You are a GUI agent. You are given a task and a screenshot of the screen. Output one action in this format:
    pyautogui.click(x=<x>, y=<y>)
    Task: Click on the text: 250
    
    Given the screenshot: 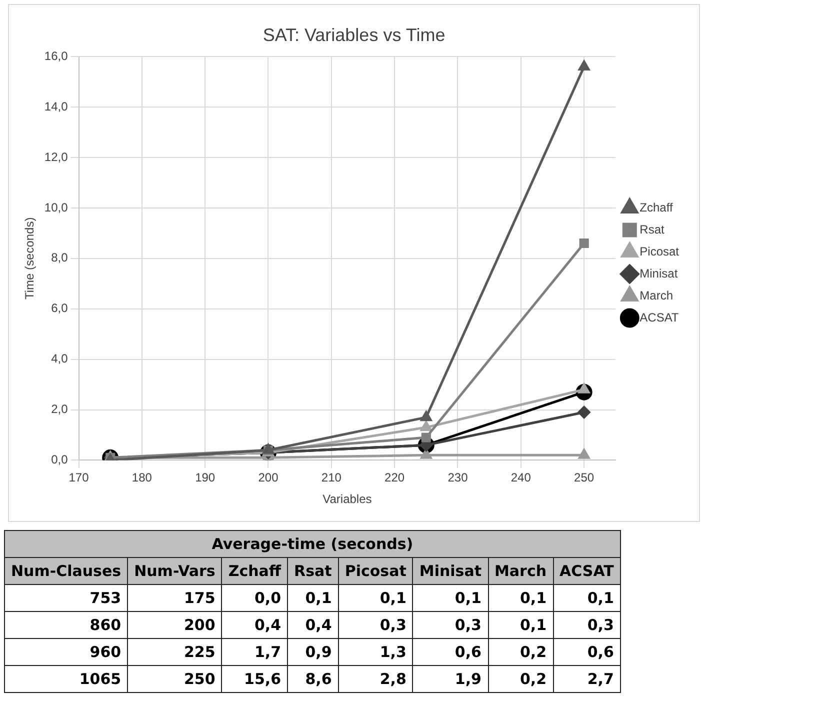 What is the action you would take?
    pyautogui.click(x=175, y=679)
    